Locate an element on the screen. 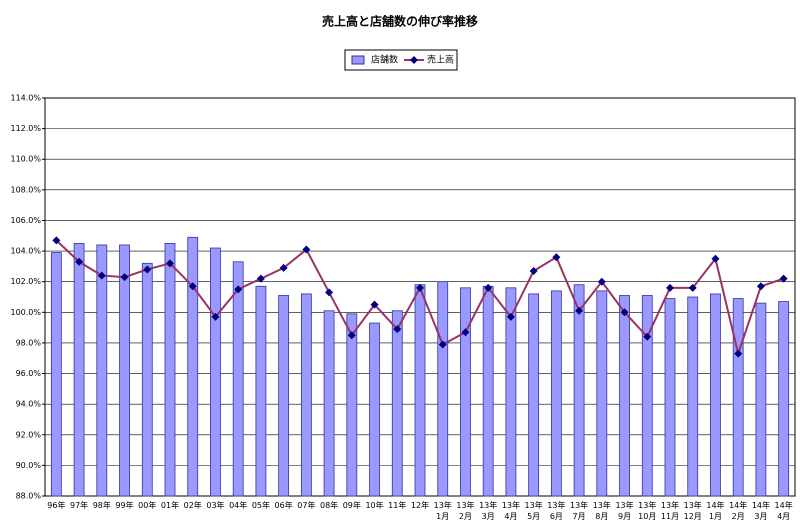 The image size is (800, 527). y-tick-label: 110.0% is located at coordinates (25, 159).